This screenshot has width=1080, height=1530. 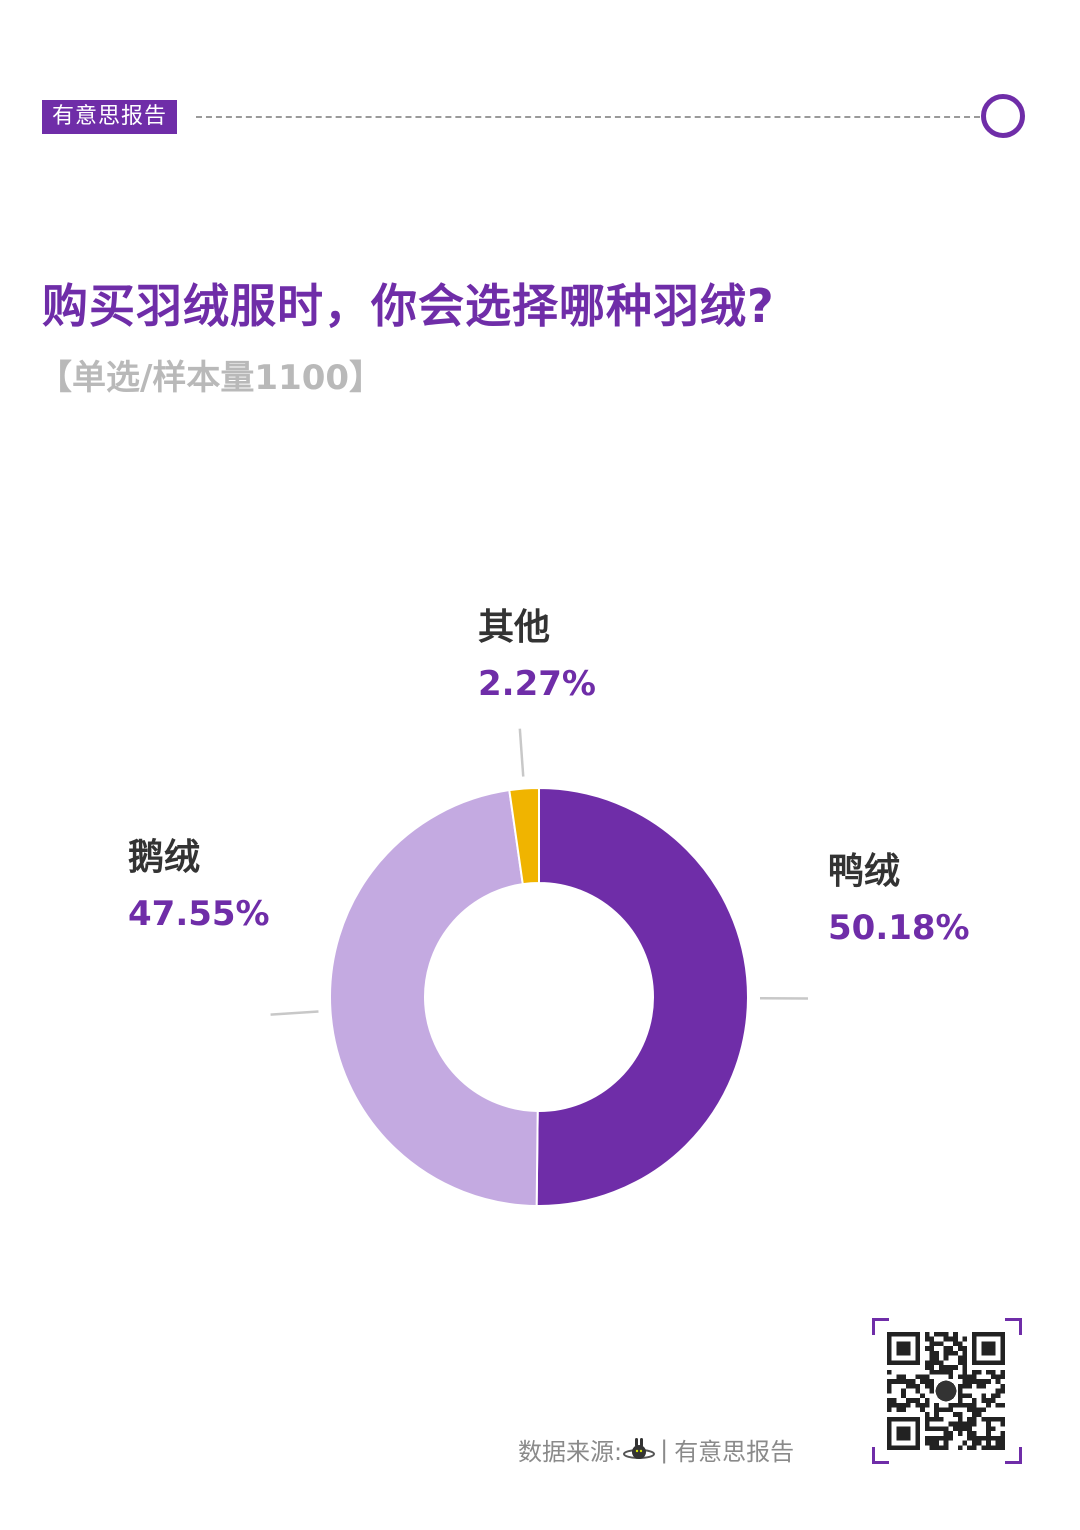 What do you see at coordinates (537, 684) in the screenshot?
I see `label-other-value: 2.27%` at bounding box center [537, 684].